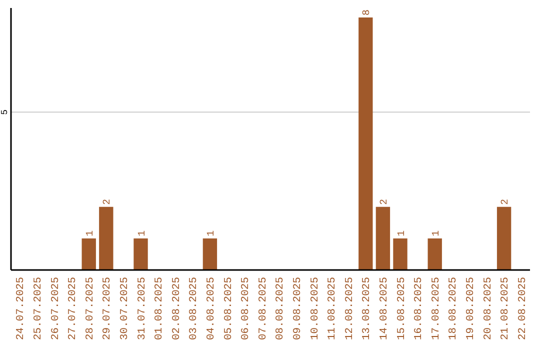  Describe the element at coordinates (298, 308) in the screenshot. I see `x-tick-label: 09.08.2025` at that location.